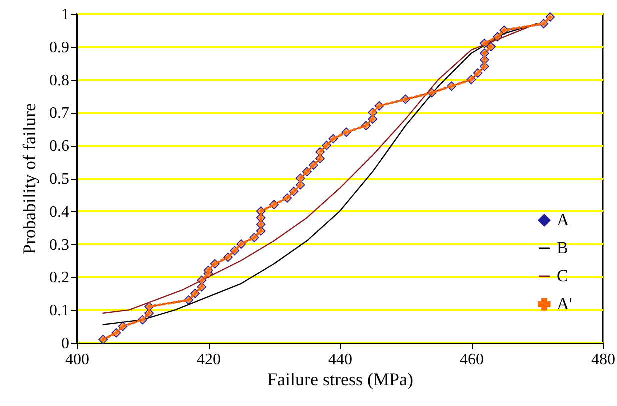 The image size is (617, 406). What do you see at coordinates (60, 212) in the screenshot?
I see `y-tick-label: 0.4` at bounding box center [60, 212].